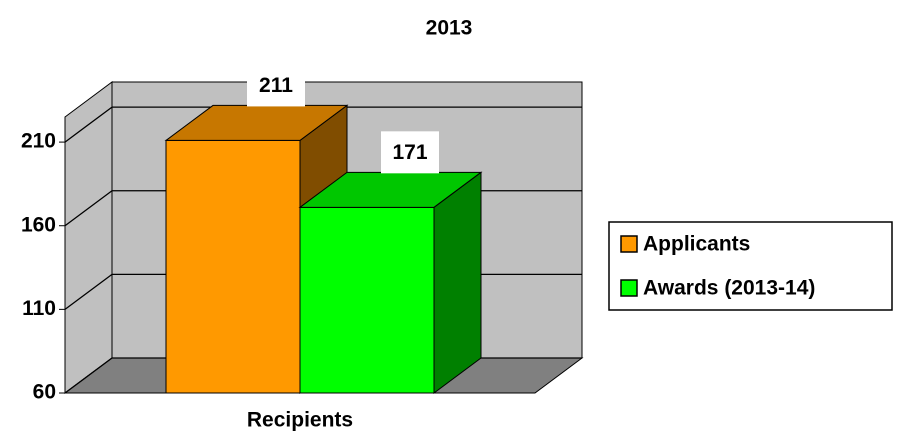 Image resolution: width=901 pixels, height=437 pixels. Describe the element at coordinates (750, 266) in the screenshot. I see `legend-box` at that location.